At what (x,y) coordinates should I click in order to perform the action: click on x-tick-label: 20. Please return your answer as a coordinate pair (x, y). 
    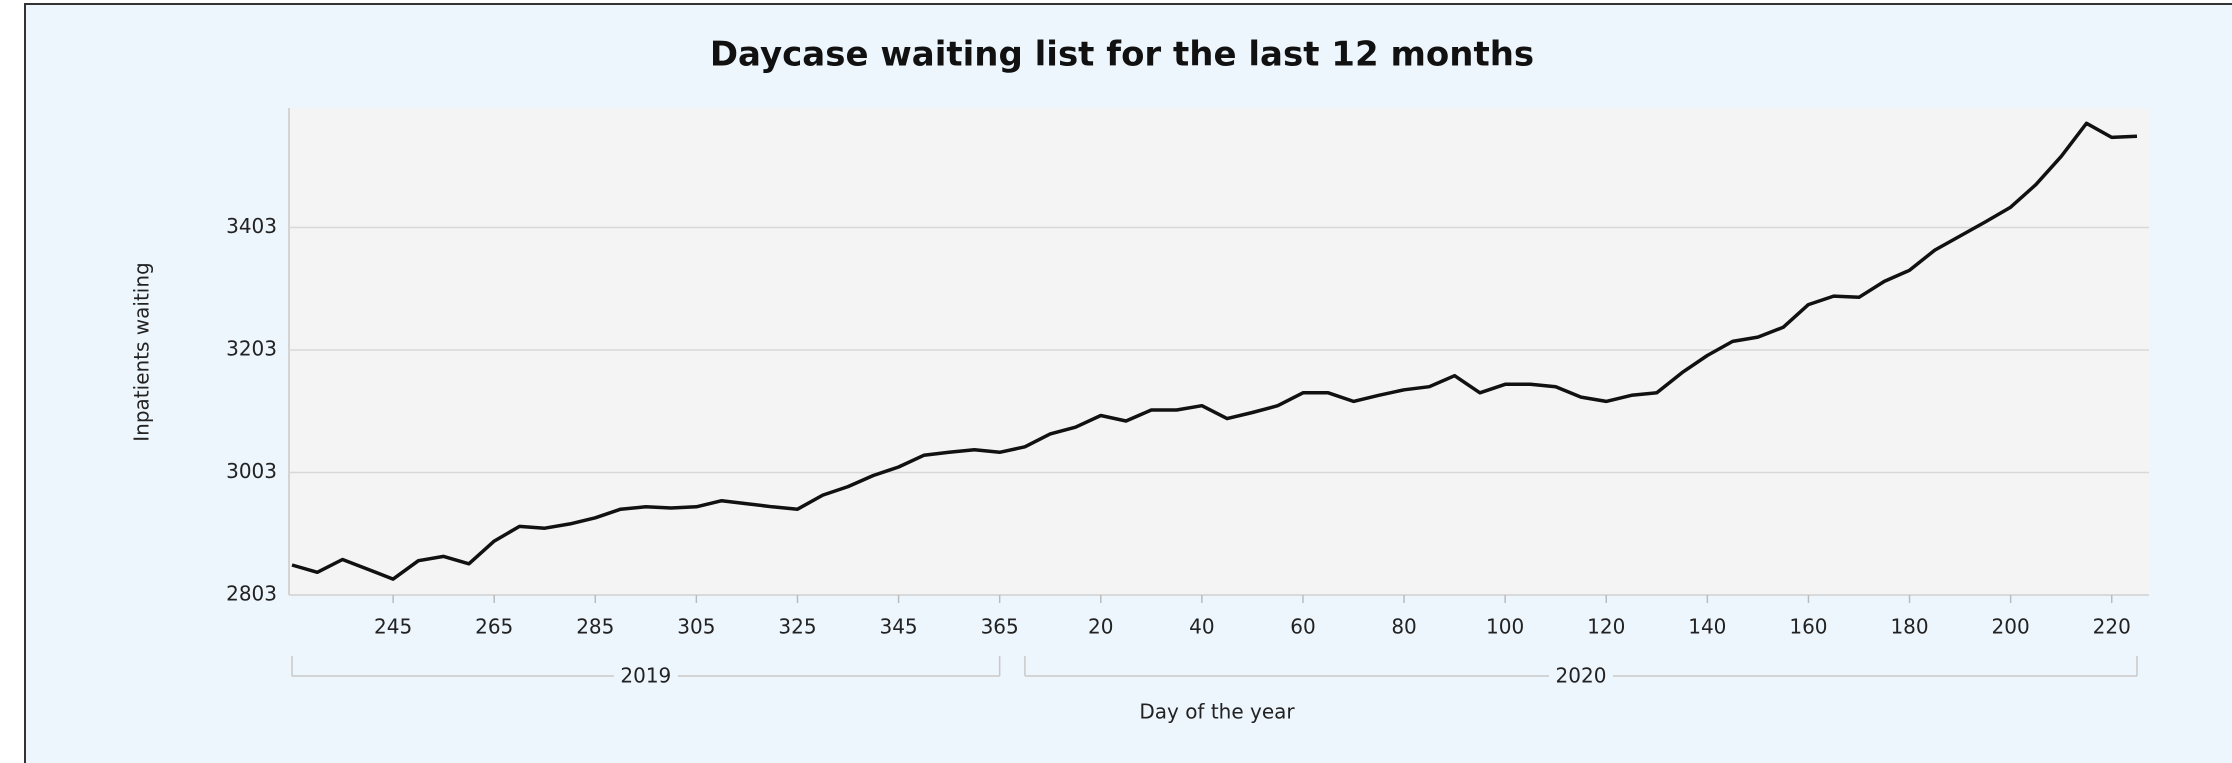
    Looking at the image, I should click on (1100, 627).